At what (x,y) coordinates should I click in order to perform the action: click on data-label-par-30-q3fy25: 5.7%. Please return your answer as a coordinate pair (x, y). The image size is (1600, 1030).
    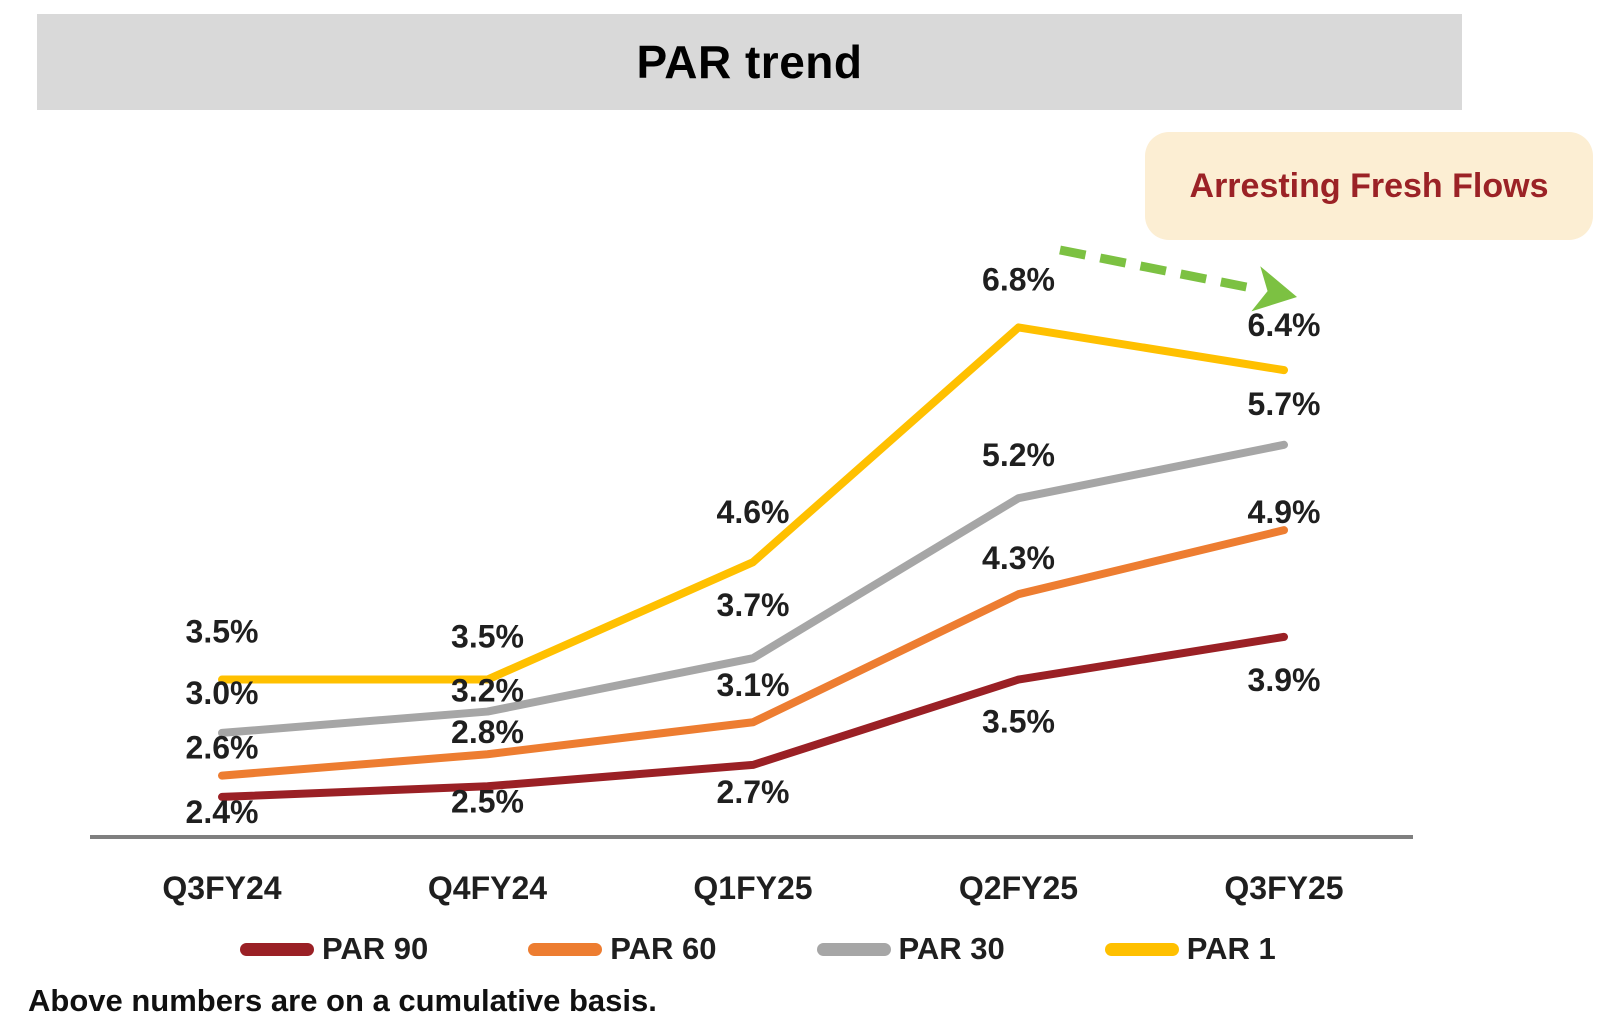
    Looking at the image, I should click on (1284, 404).